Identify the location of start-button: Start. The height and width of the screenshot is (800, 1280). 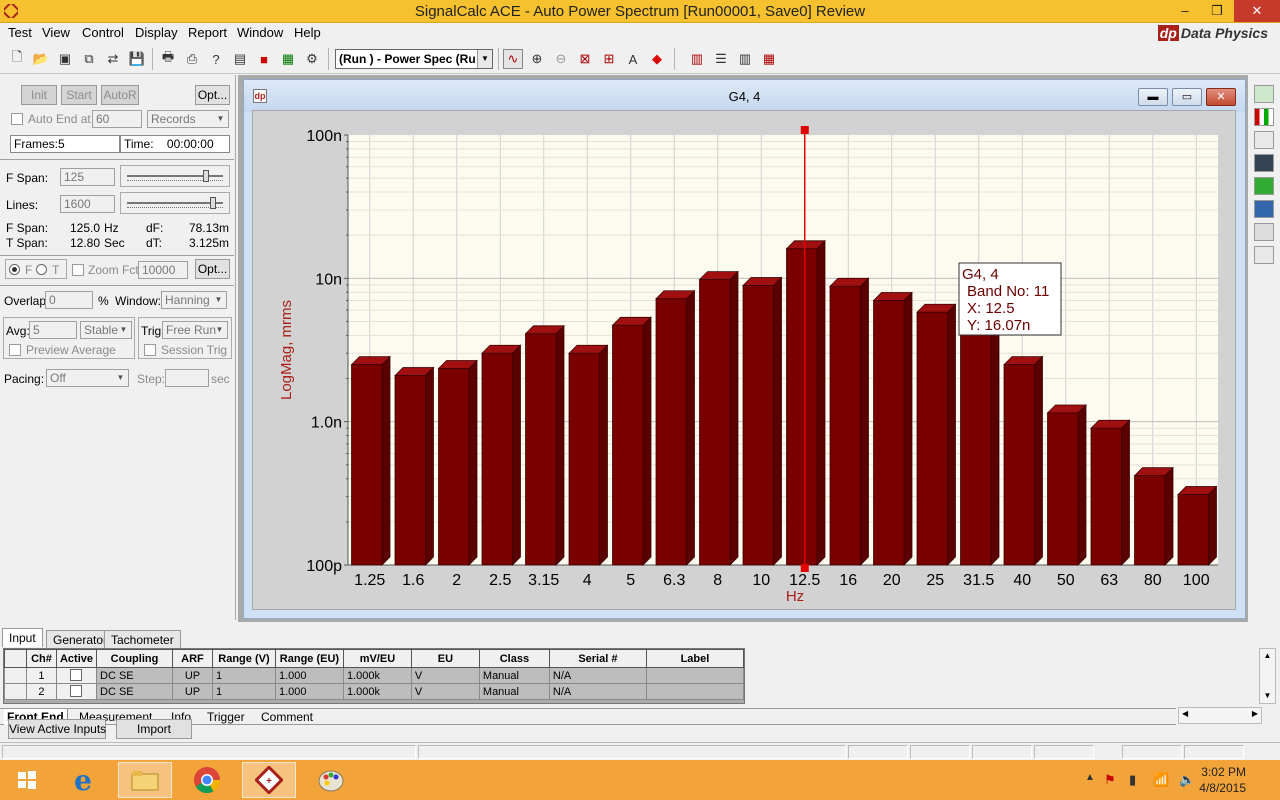
(79, 95).